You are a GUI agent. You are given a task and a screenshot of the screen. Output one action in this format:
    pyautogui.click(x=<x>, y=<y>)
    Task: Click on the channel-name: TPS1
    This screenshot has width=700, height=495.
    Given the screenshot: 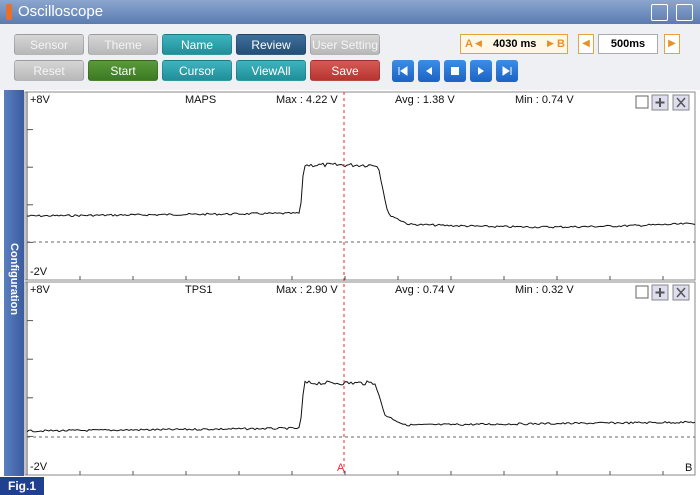 What is the action you would take?
    pyautogui.click(x=199, y=290)
    